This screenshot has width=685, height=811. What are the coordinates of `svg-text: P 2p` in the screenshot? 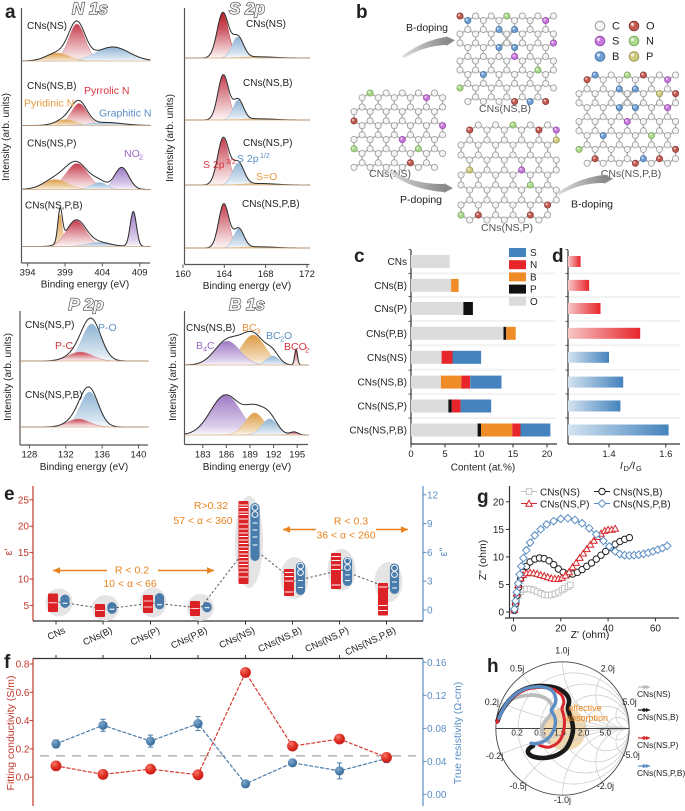 It's located at (85, 304).